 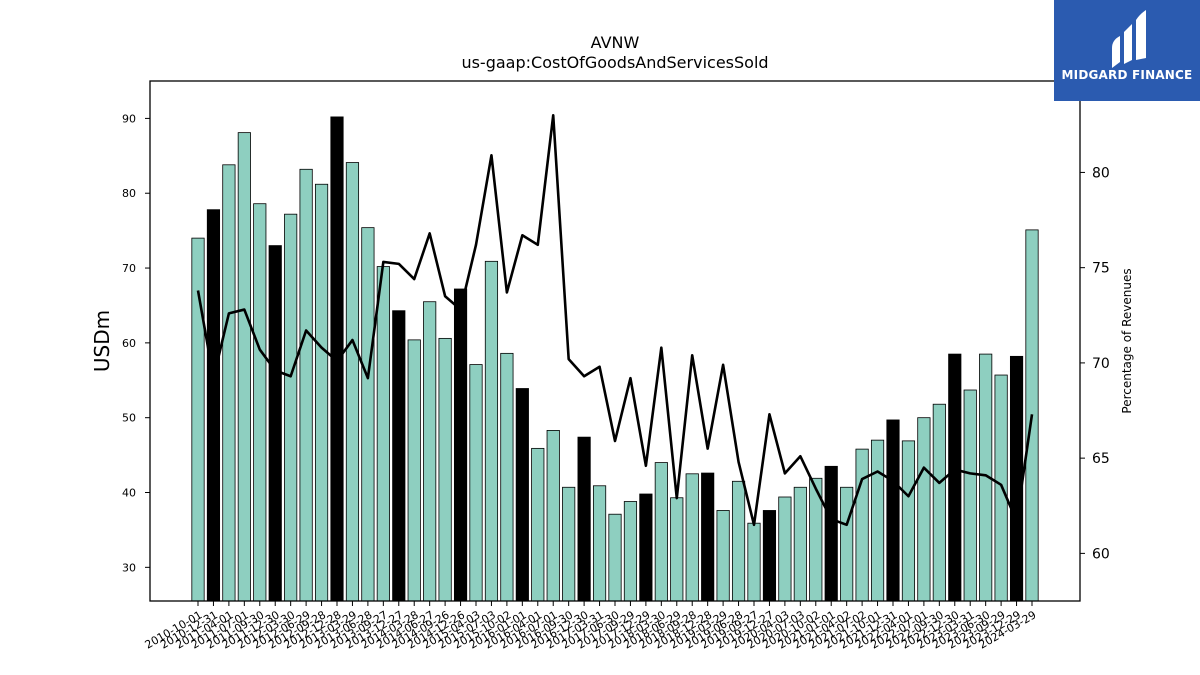 What do you see at coordinates (129, 493) in the screenshot?
I see `y-tick-label: 40` at bounding box center [129, 493].